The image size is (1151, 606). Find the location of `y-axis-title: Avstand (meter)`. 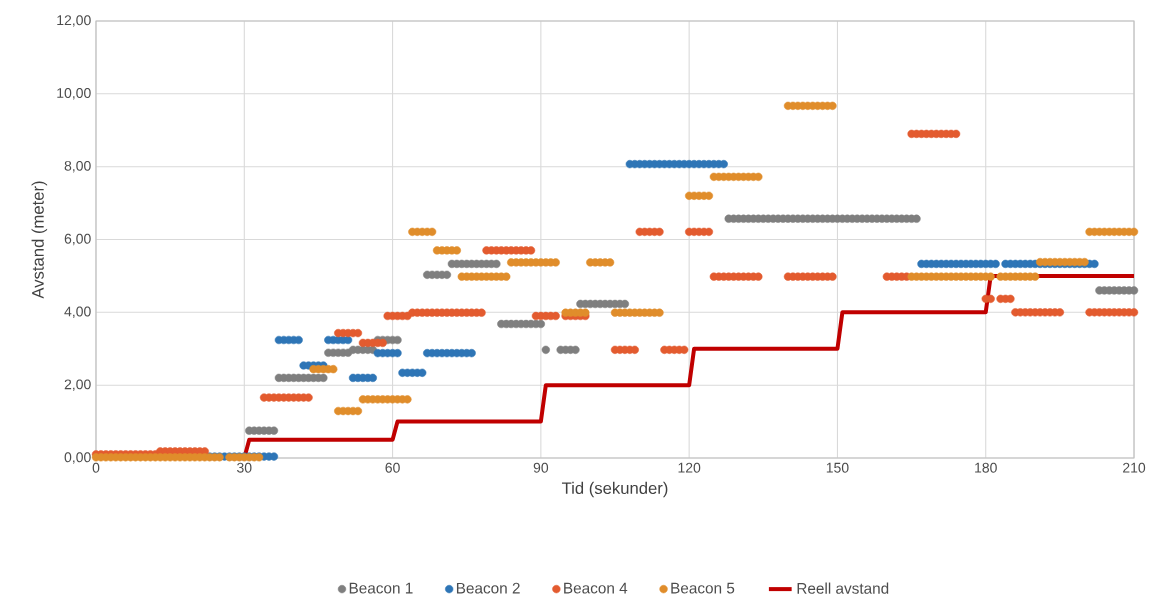

y-axis-title: Avstand (meter) is located at coordinates (39, 240).